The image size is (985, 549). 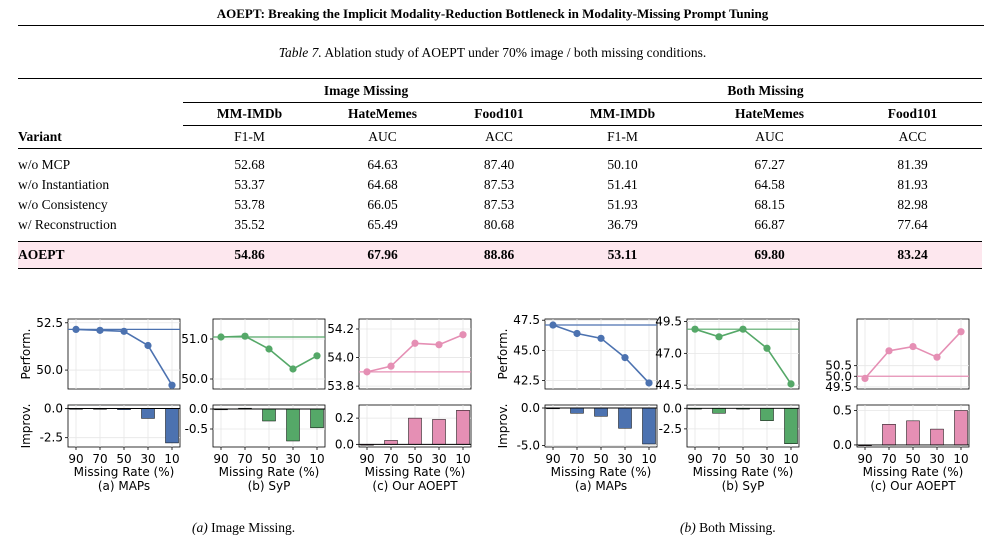 I want to click on table-cell: 53.11, so click(x=622, y=255).